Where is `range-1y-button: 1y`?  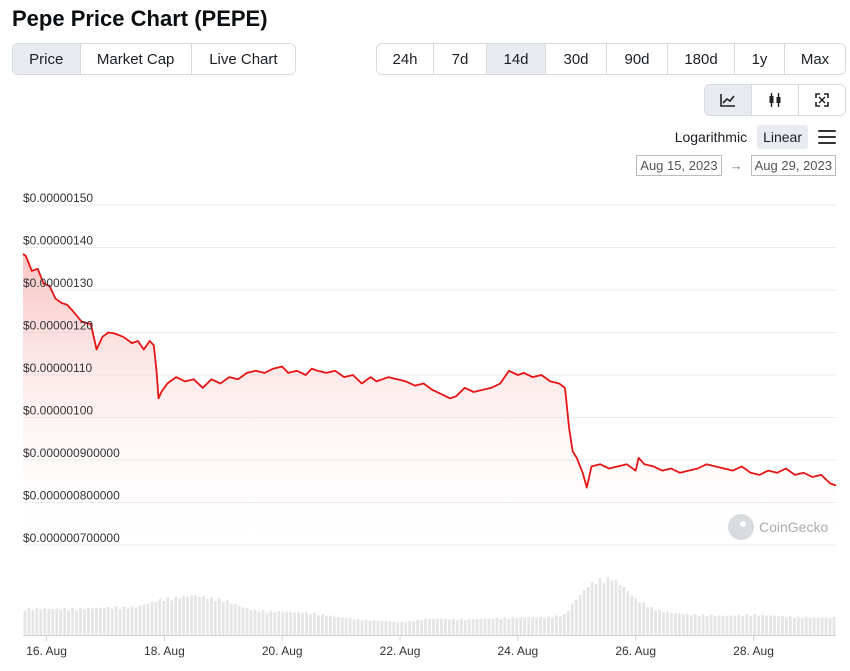
range-1y-button: 1y is located at coordinates (760, 59).